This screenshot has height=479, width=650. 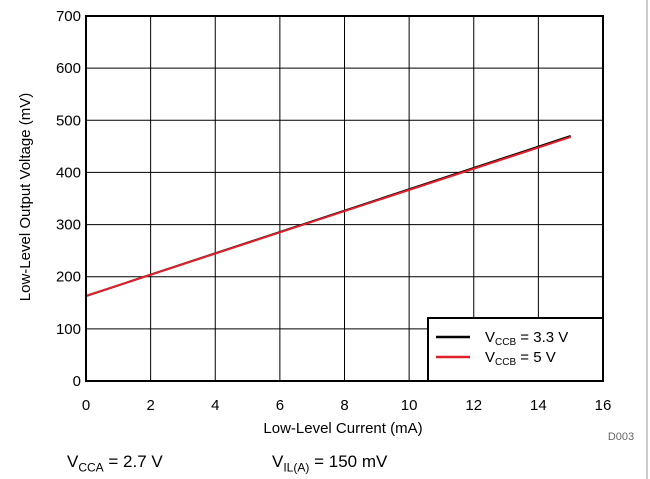 What do you see at coordinates (280, 405) in the screenshot?
I see `x-tick-label-3: 6` at bounding box center [280, 405].